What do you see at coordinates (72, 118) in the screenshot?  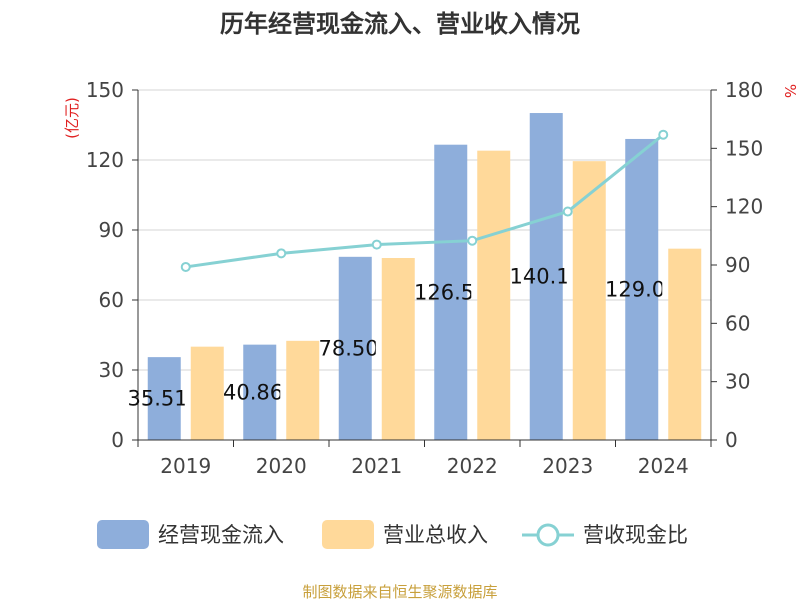 I see `left-axis-unit: (亿元)` at bounding box center [72, 118].